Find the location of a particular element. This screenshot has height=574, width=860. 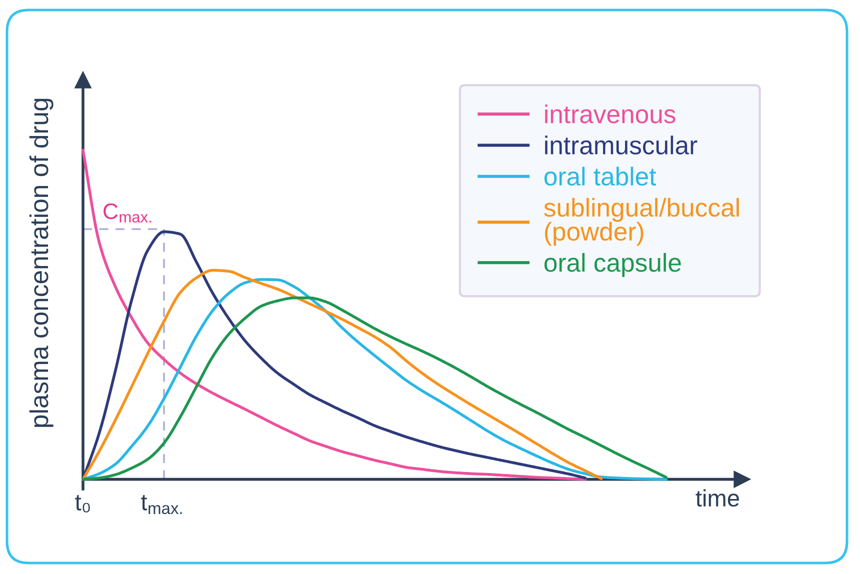

legend-label: sublingual/buccal (powder) is located at coordinates (641, 222).